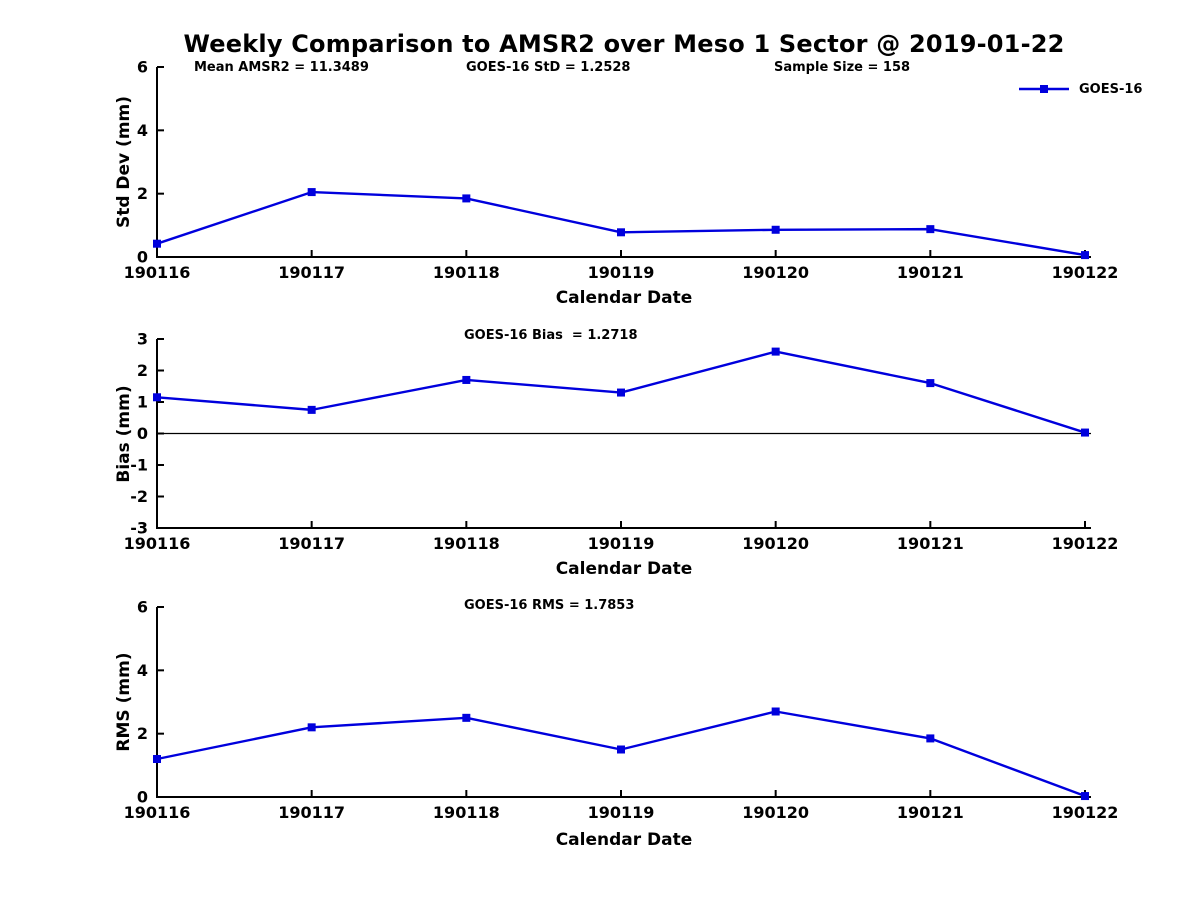 The image size is (1200, 900). I want to click on y-tick-label: -1, so click(139, 465).